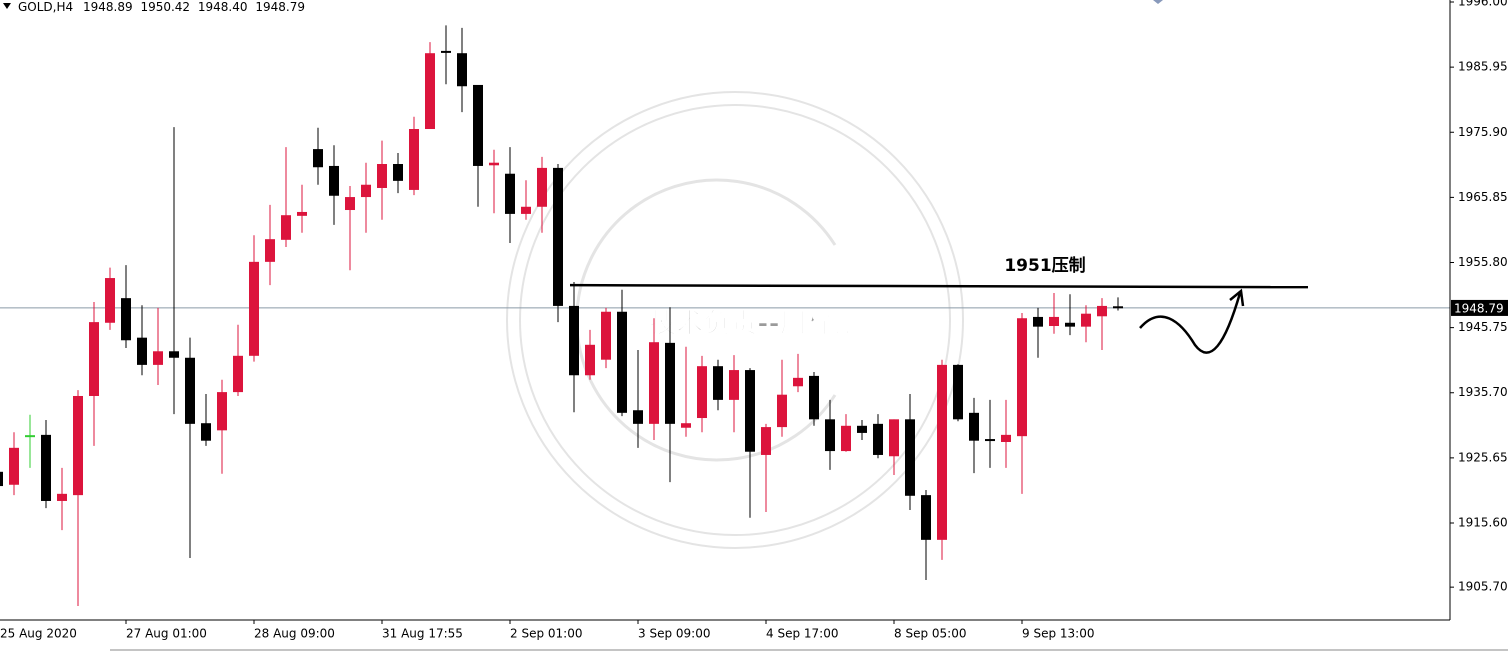  I want to click on x-tick-label: 28 Aug 09:00, so click(294, 634).